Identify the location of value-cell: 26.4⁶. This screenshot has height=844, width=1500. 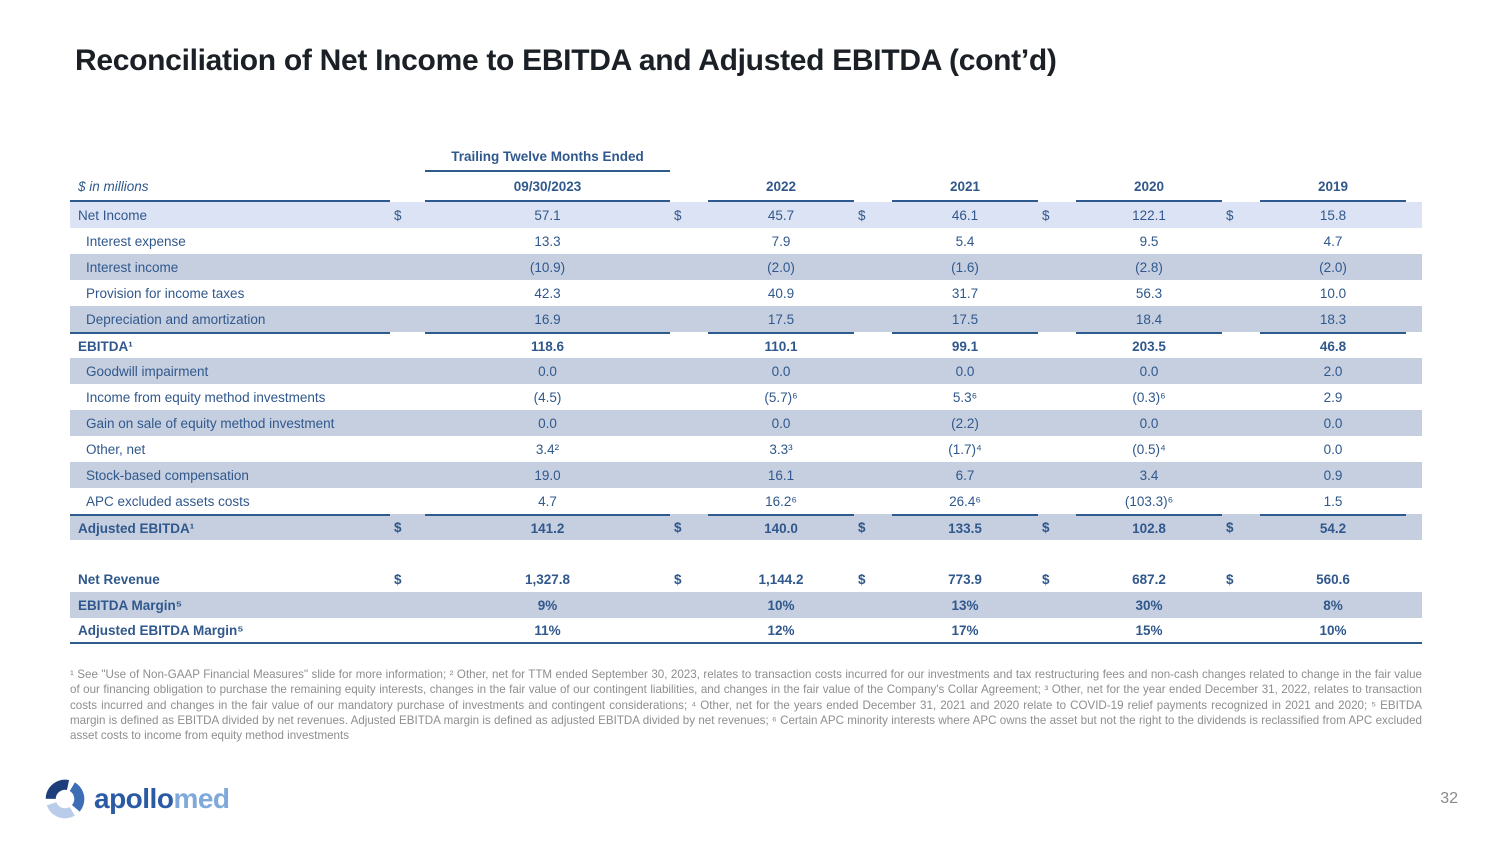
(965, 501).